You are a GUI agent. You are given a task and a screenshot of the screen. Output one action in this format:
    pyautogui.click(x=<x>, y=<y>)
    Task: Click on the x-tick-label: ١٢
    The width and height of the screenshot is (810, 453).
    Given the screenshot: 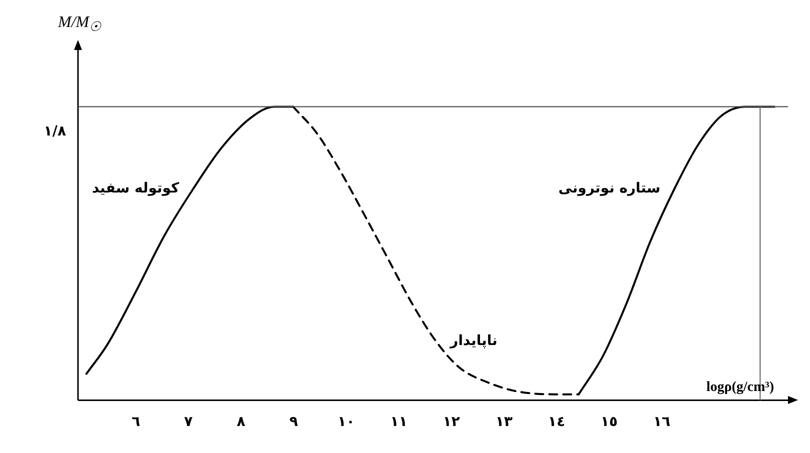 What is the action you would take?
    pyautogui.click(x=451, y=422)
    